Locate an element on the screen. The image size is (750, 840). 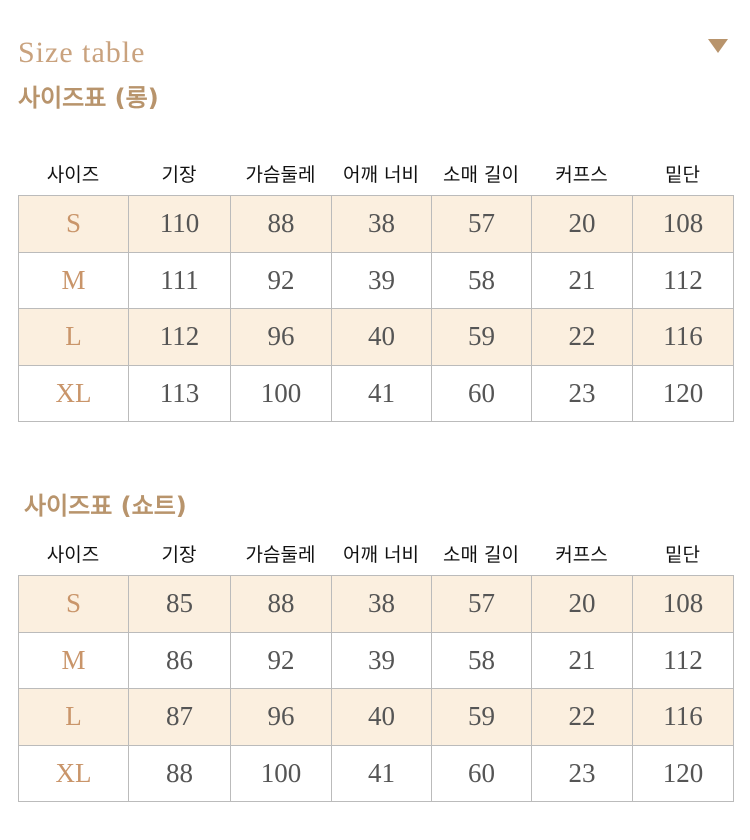
subtitle: 사이즈표 (롱) is located at coordinates (88, 98).